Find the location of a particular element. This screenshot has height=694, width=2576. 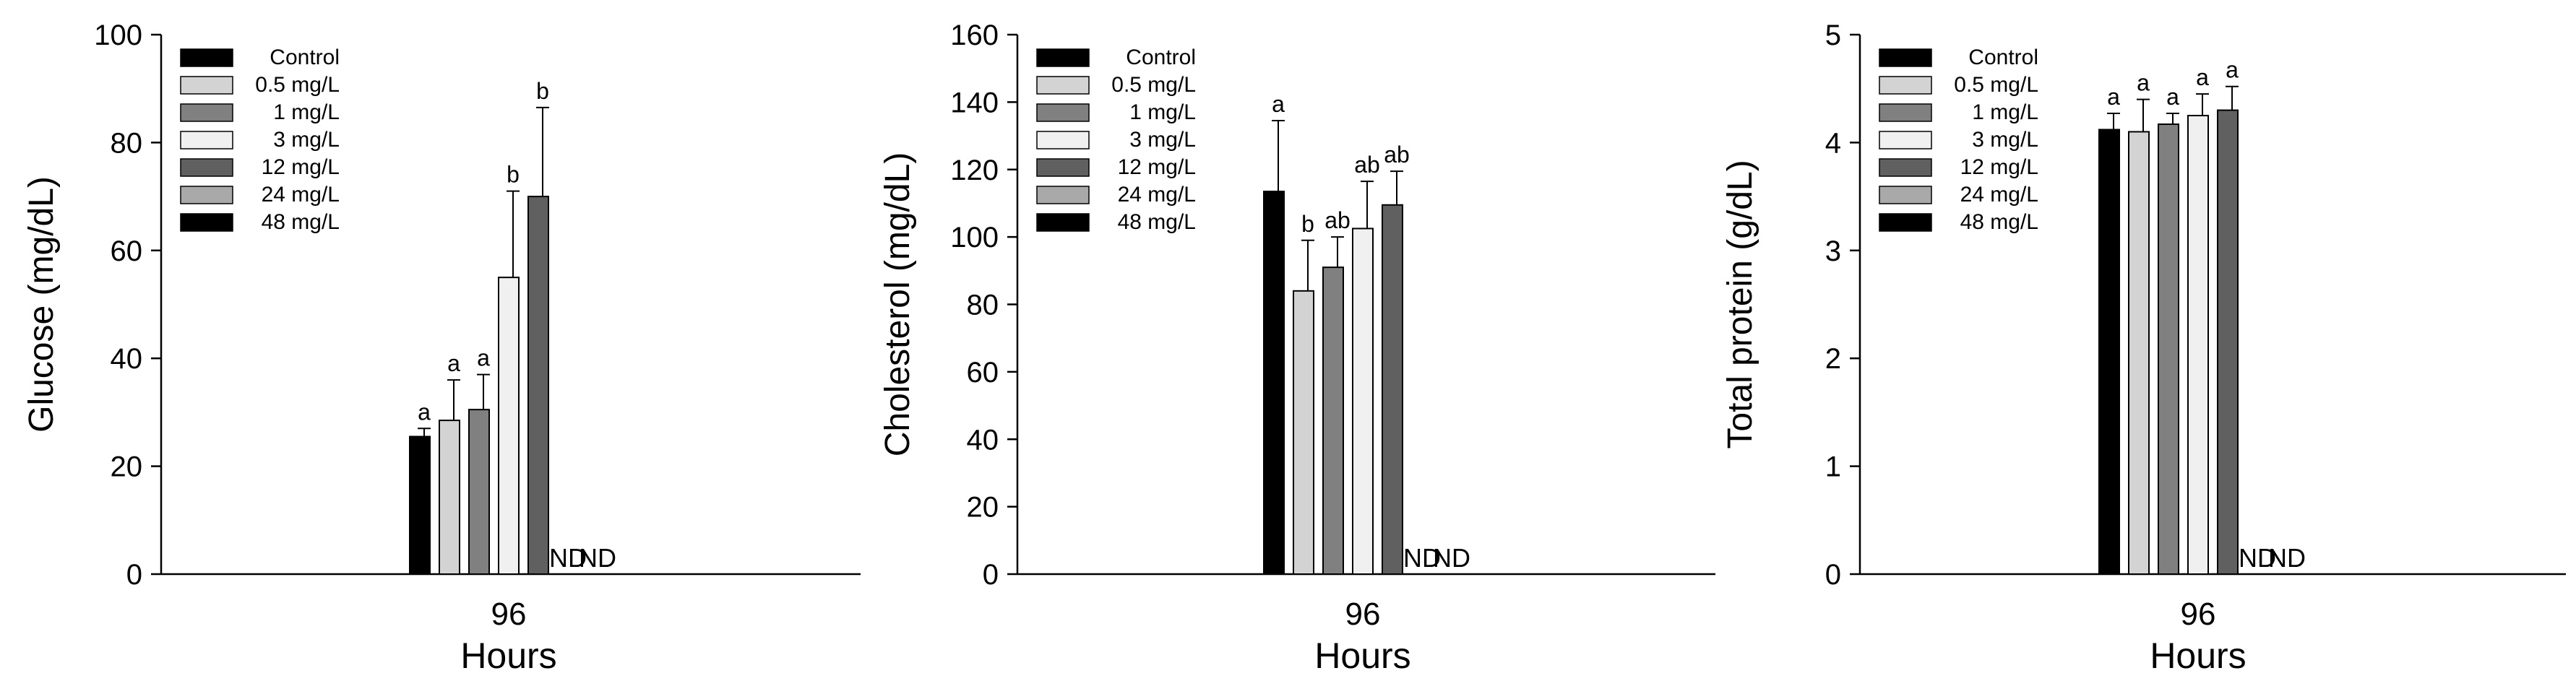

y-tick-label: 140 is located at coordinates (974, 102).